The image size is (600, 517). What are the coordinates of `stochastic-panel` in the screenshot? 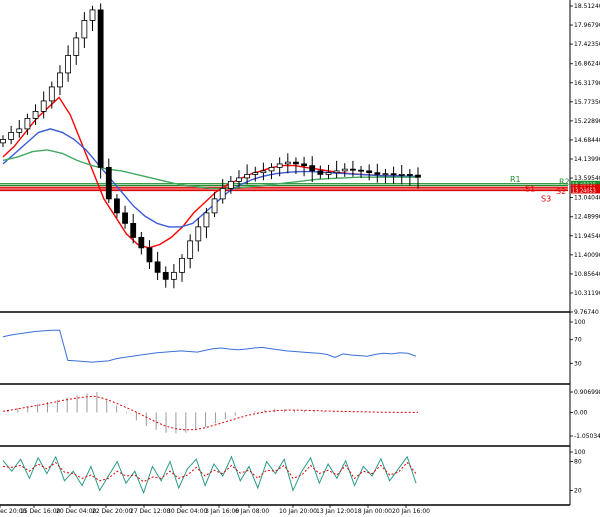 It's located at (209, 475).